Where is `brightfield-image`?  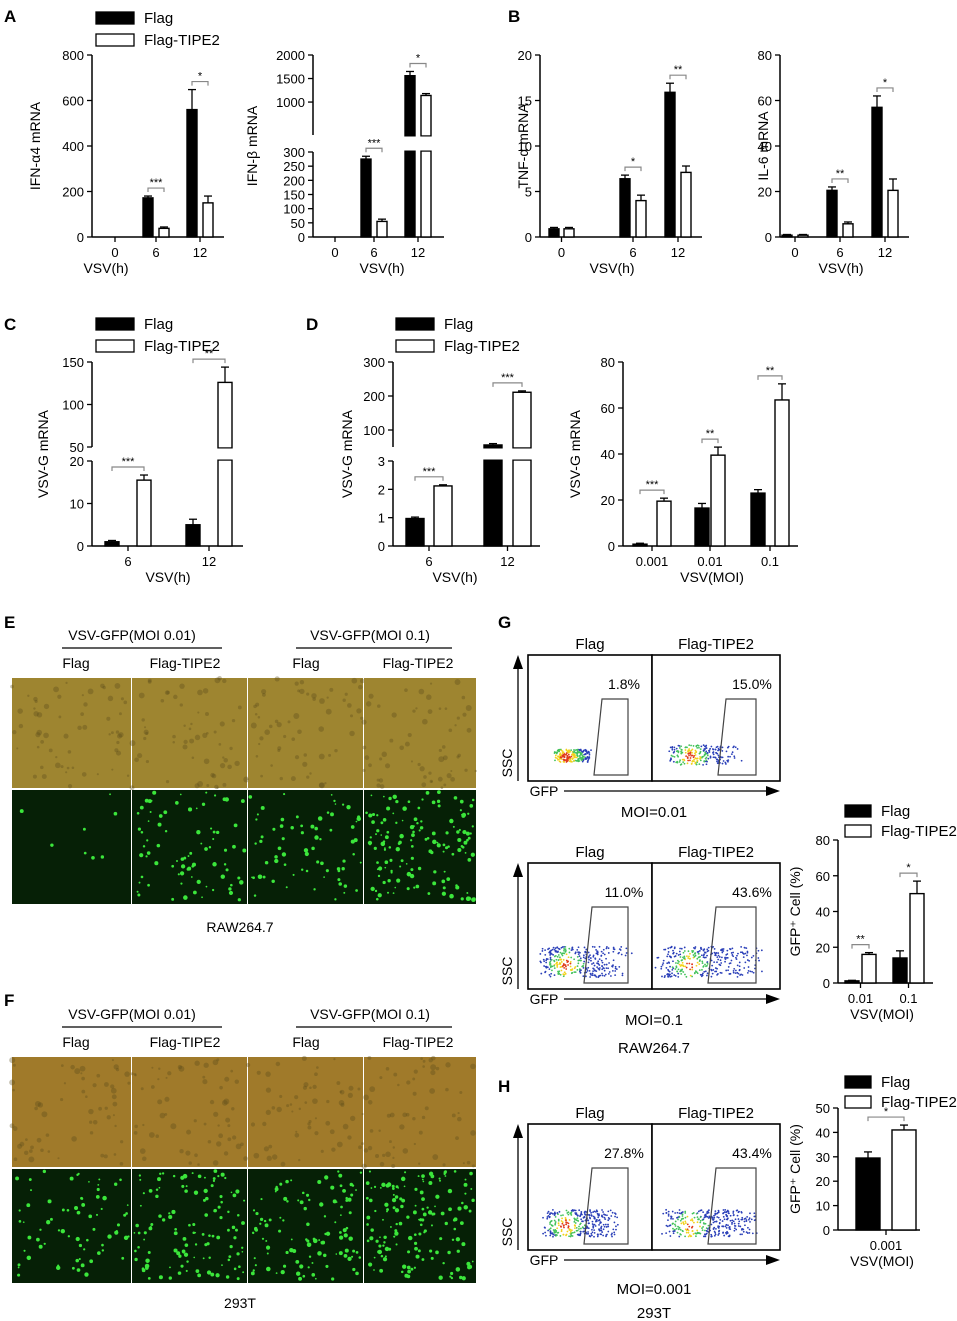 brightfield-image is located at coordinates (305, 733).